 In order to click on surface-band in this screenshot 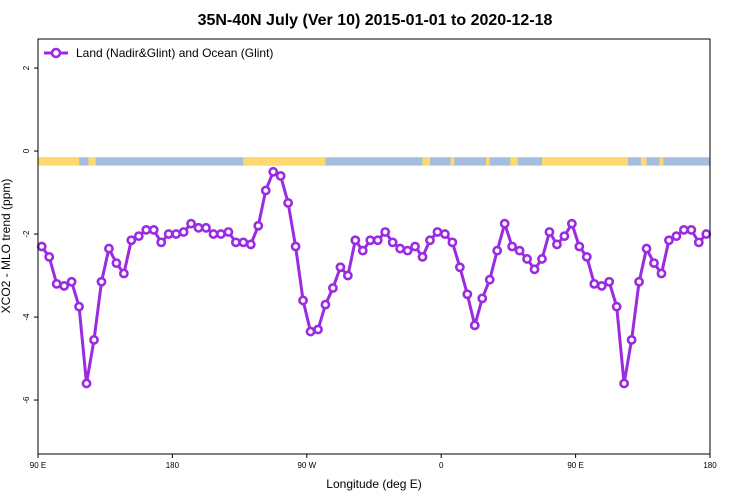, I will do `click(374, 161)`.